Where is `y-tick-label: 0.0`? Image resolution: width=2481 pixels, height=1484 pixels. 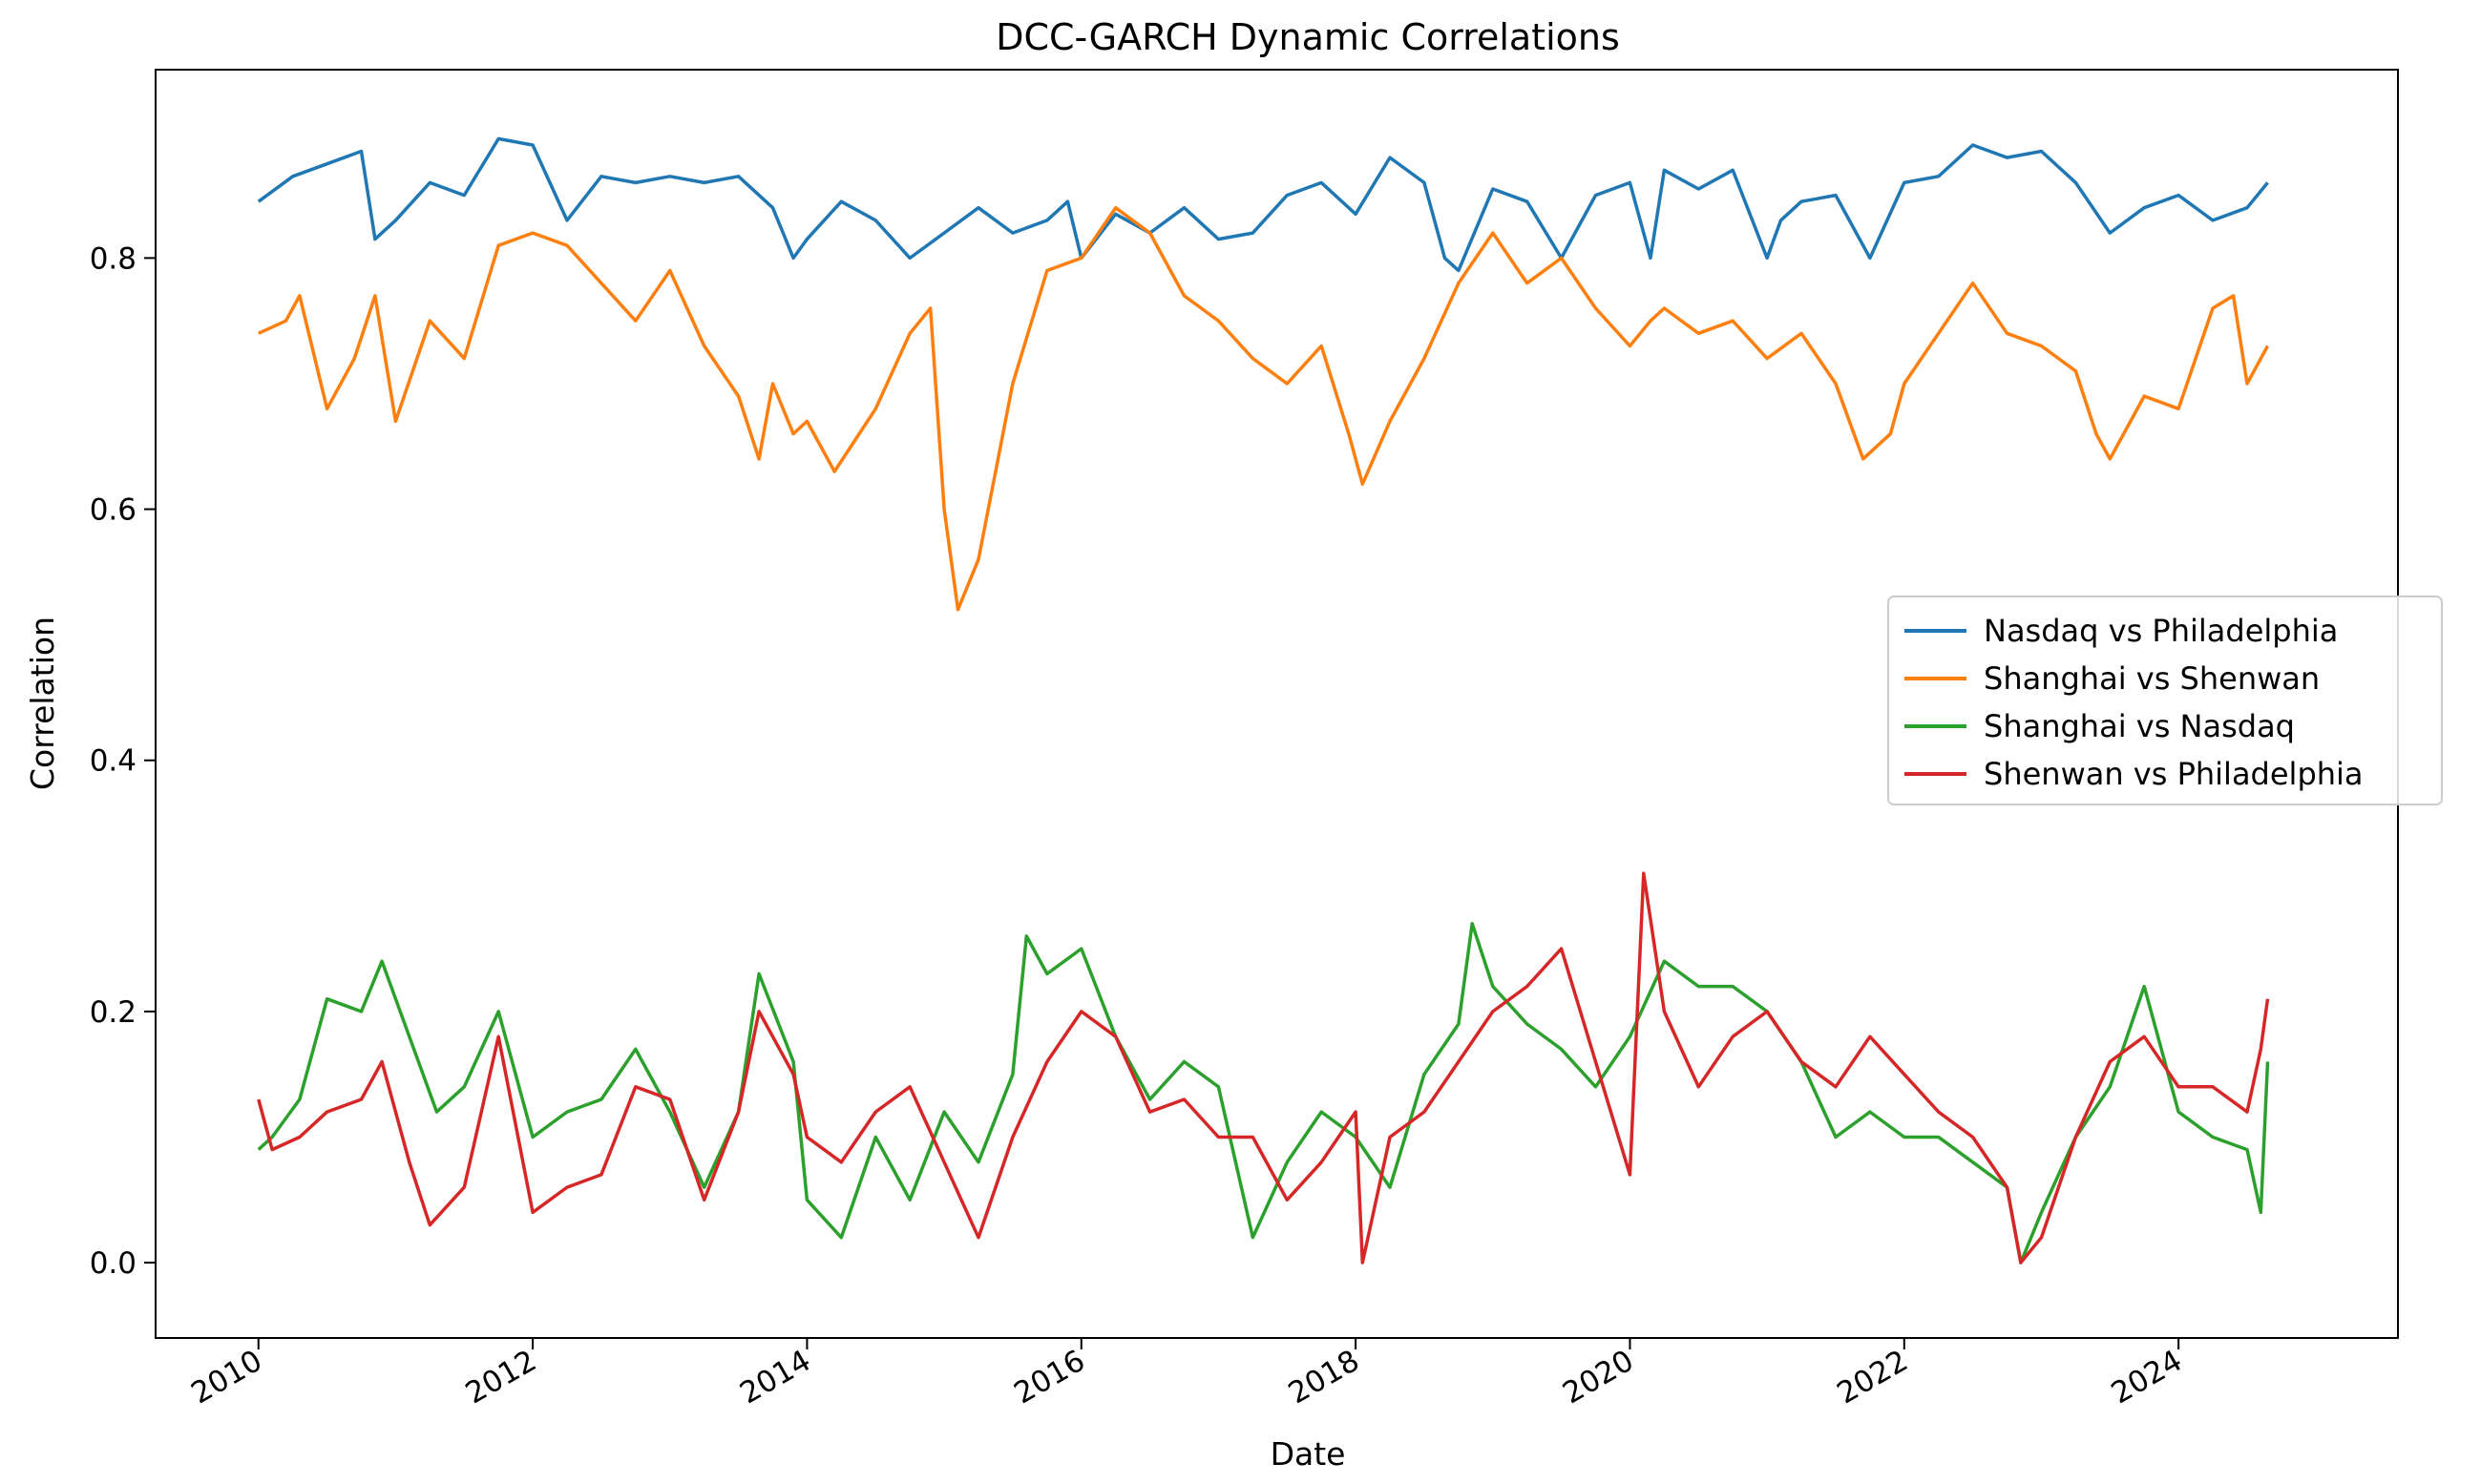
y-tick-label: 0.0 is located at coordinates (113, 1263).